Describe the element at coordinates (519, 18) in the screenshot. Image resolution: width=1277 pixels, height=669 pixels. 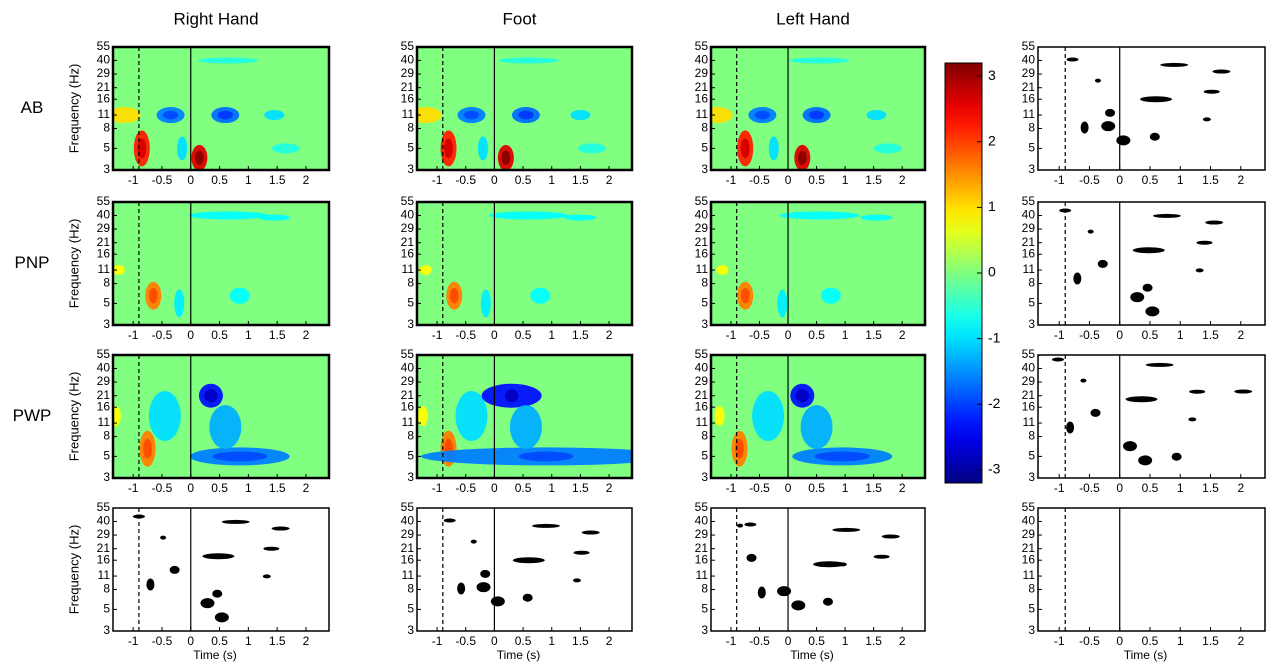
I see `column-title: Foot` at that location.